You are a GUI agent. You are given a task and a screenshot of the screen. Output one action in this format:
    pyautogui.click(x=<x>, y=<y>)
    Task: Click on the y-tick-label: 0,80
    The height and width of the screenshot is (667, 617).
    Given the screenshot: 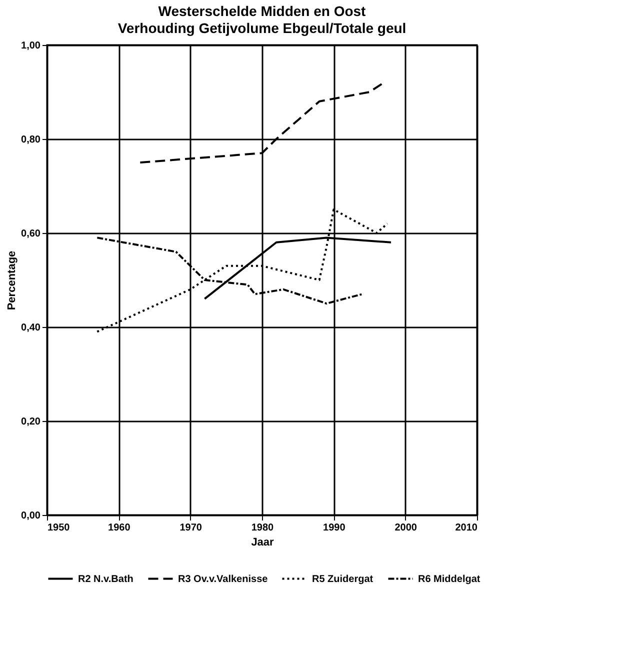 What is the action you would take?
    pyautogui.click(x=31, y=140)
    